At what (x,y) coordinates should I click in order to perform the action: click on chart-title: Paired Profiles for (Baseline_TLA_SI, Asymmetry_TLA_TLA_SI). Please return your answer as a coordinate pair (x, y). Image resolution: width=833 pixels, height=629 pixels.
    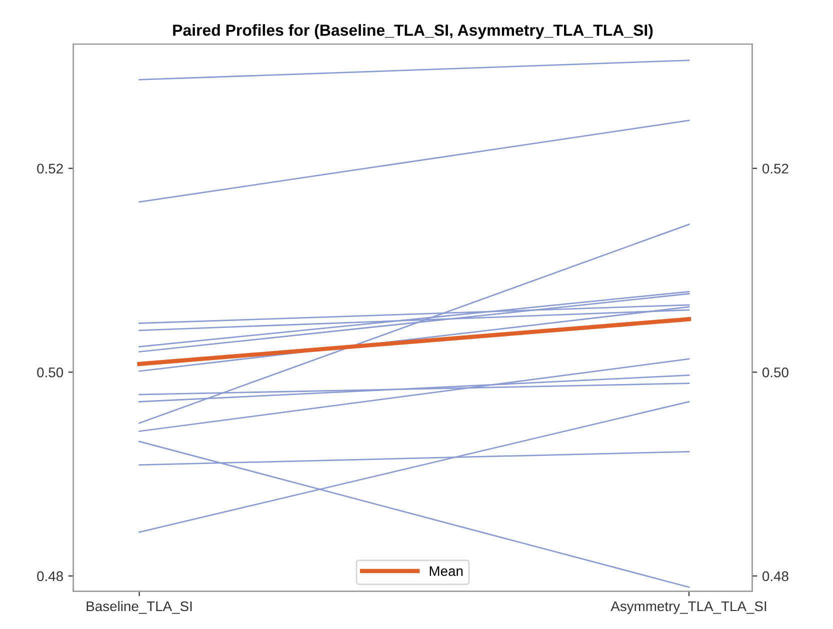
    Looking at the image, I should click on (413, 32).